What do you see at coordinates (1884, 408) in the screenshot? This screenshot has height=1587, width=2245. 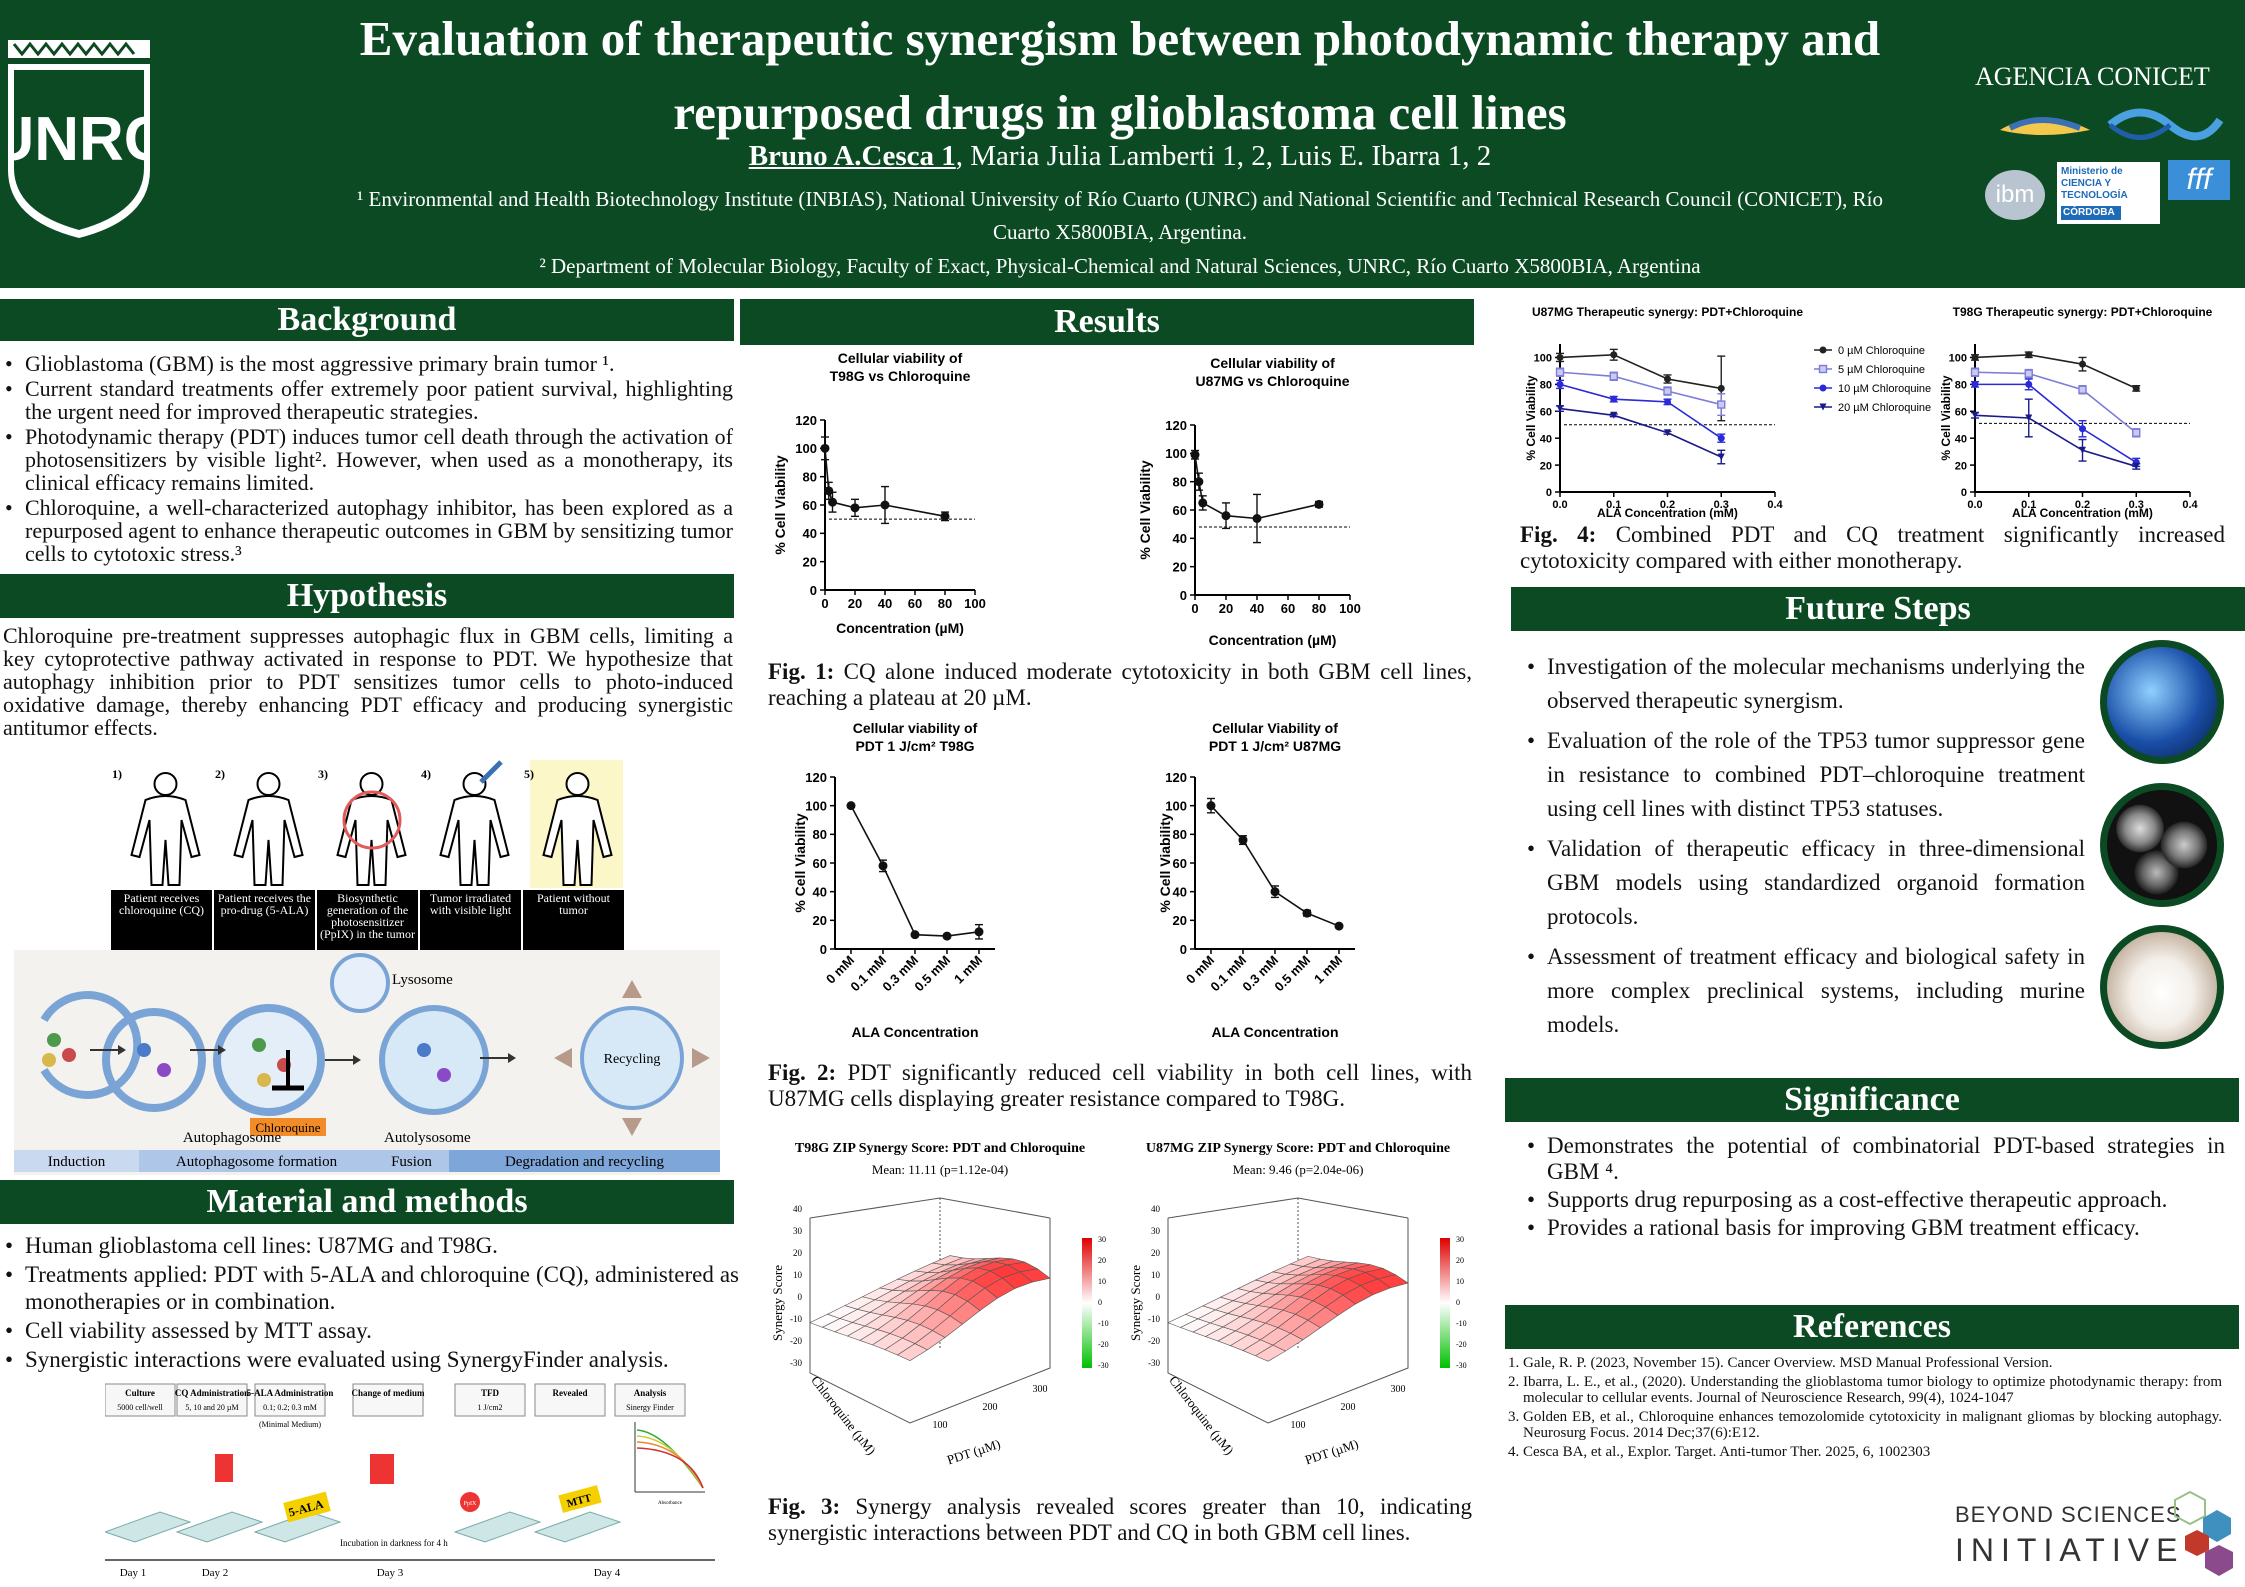 I see `legend-label: 20 µM Chloroquine` at bounding box center [1884, 408].